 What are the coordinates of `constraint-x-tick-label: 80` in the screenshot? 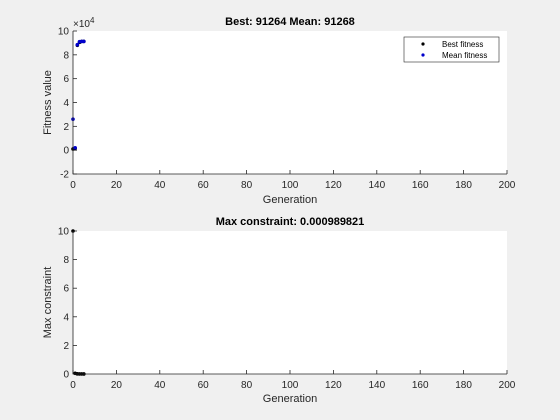 It's located at (247, 385).